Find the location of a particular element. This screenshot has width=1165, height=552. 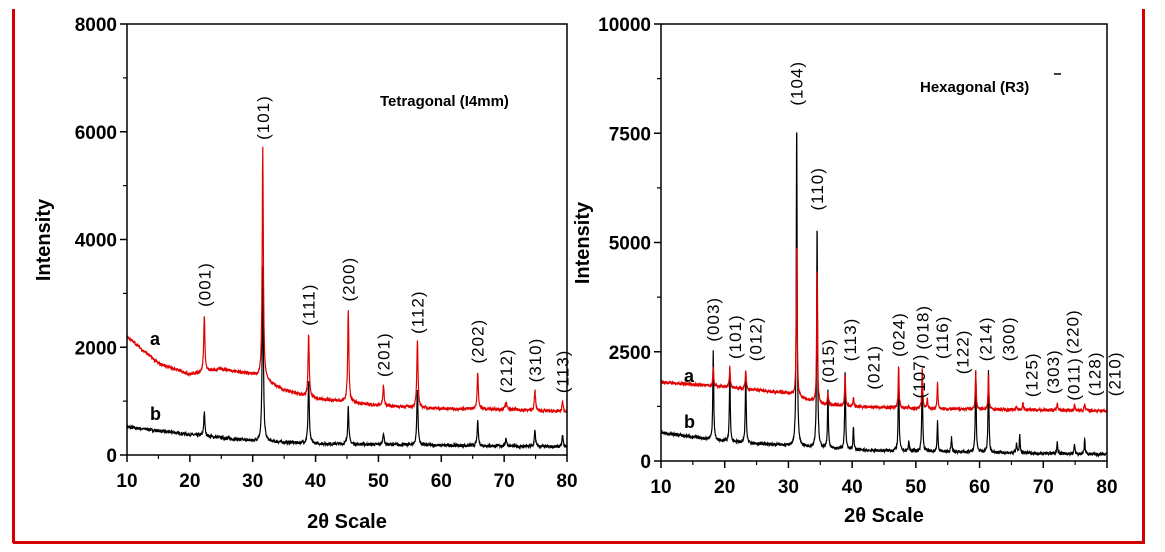

peak-label: (003) is located at coordinates (713, 319).